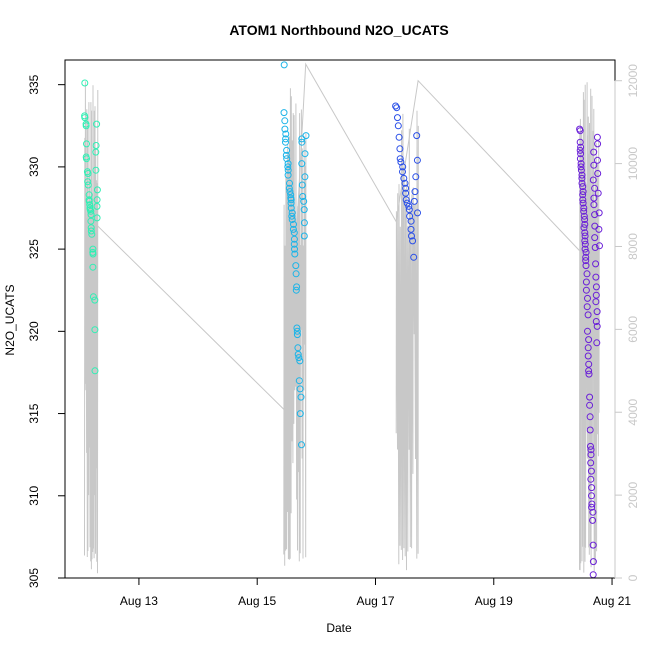 The width and height of the screenshot is (650, 650). I want to click on y2-tick-label: 6000, so click(633, 329).